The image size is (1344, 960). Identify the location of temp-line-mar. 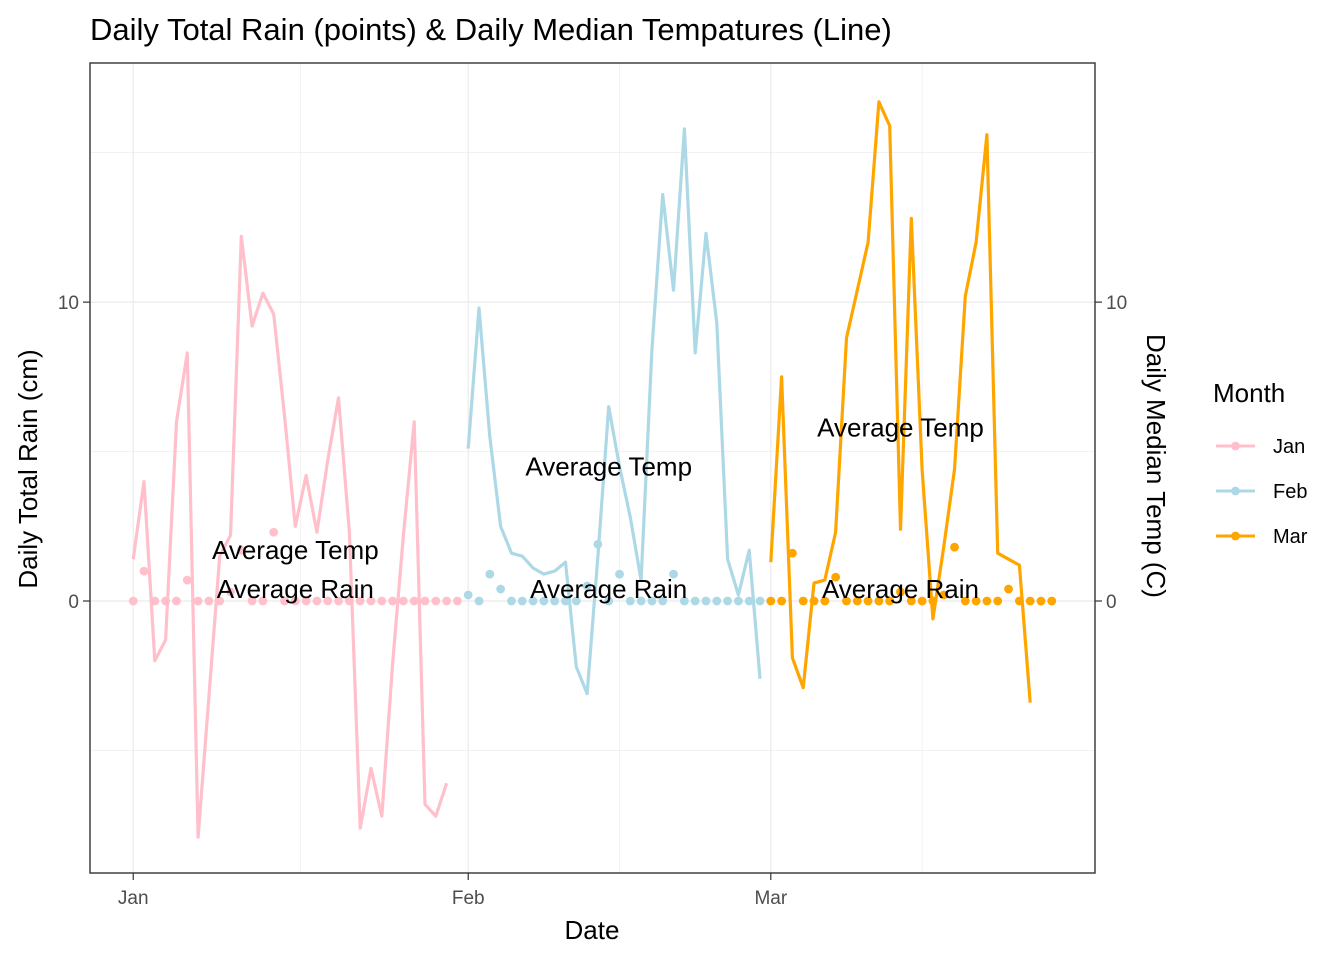
(900, 401).